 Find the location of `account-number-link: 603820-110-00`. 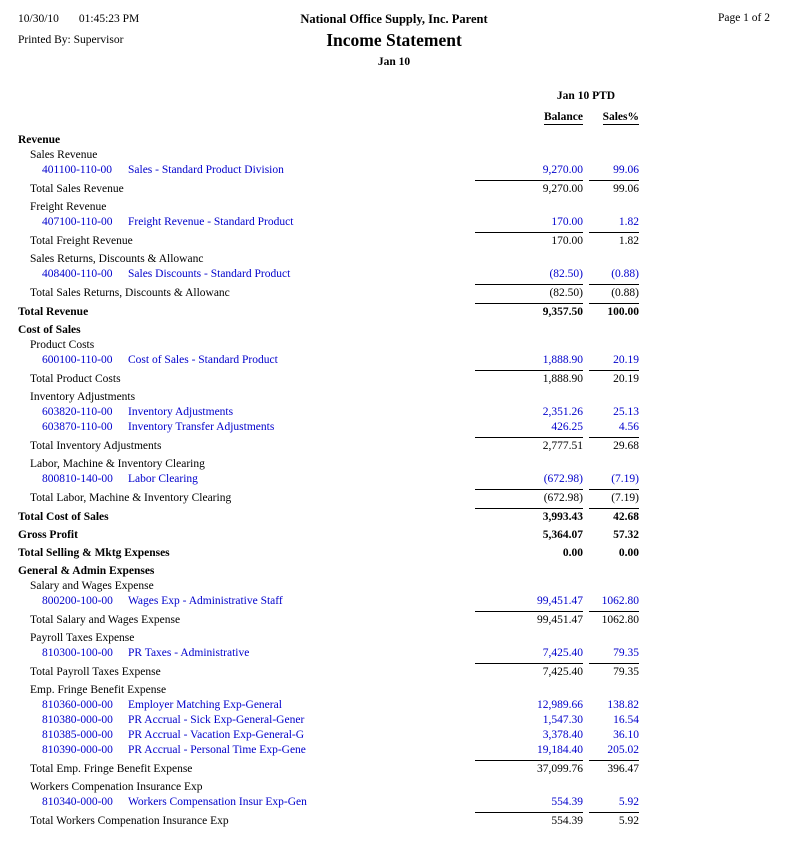

account-number-link: 603820-110-00 is located at coordinates (77, 411).